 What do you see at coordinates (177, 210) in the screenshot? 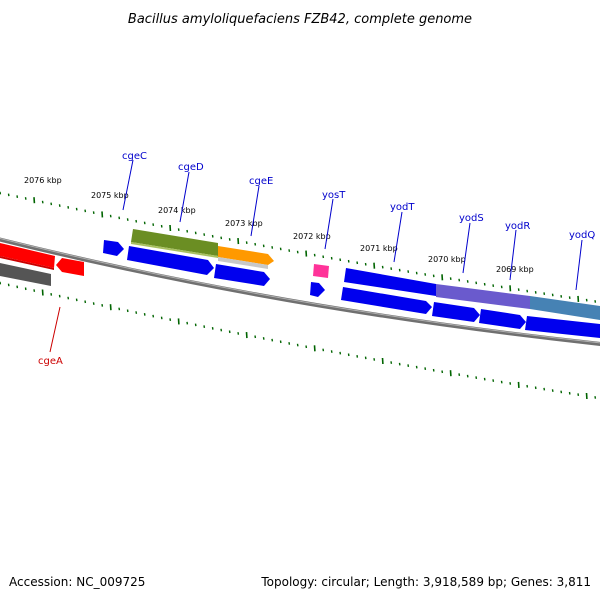
I see `scale-label-2074: 2074 kbp` at bounding box center [177, 210].